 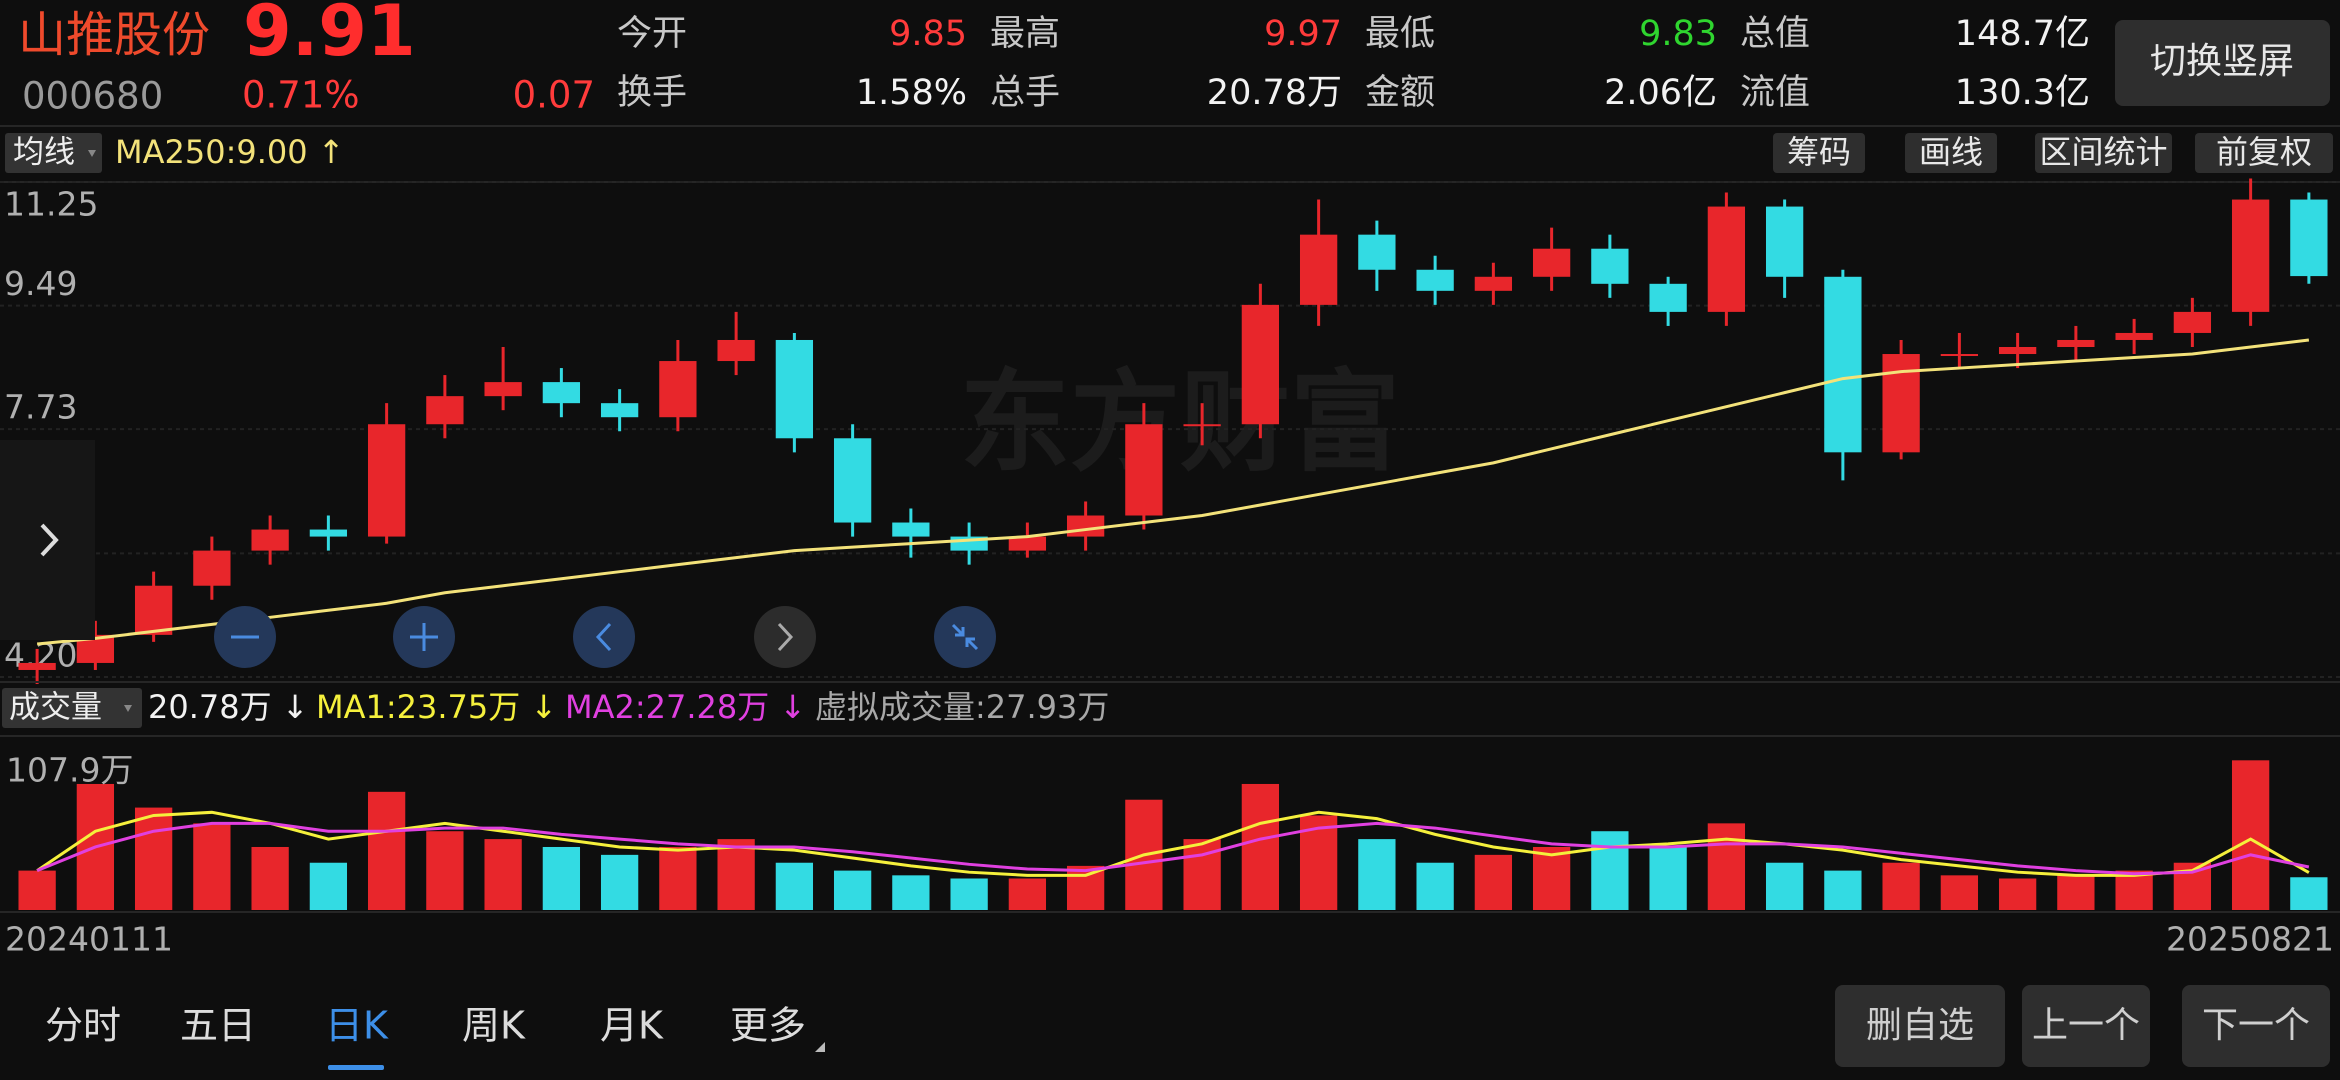 I want to click on reset-zoom, so click(x=965, y=637).